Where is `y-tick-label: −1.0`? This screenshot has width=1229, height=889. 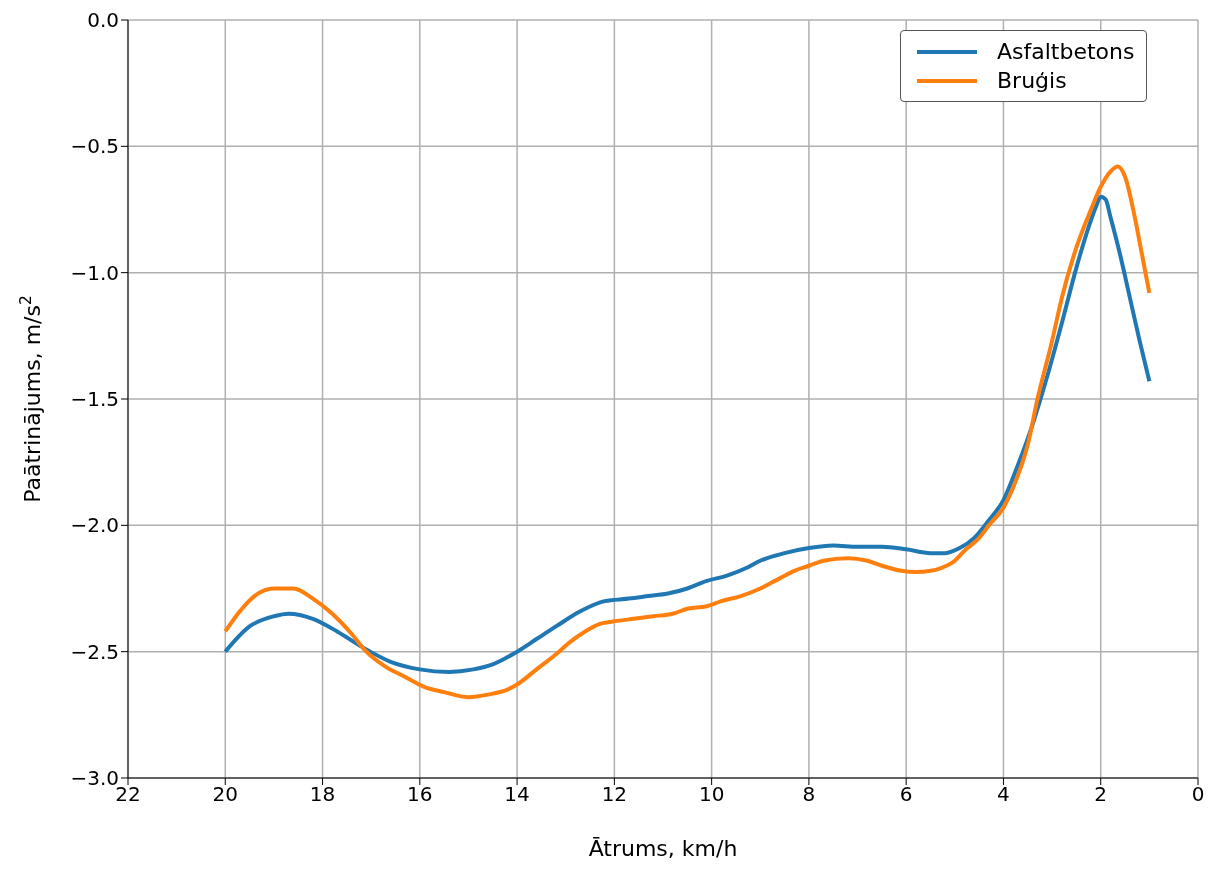 y-tick-label: −1.0 is located at coordinates (94, 272).